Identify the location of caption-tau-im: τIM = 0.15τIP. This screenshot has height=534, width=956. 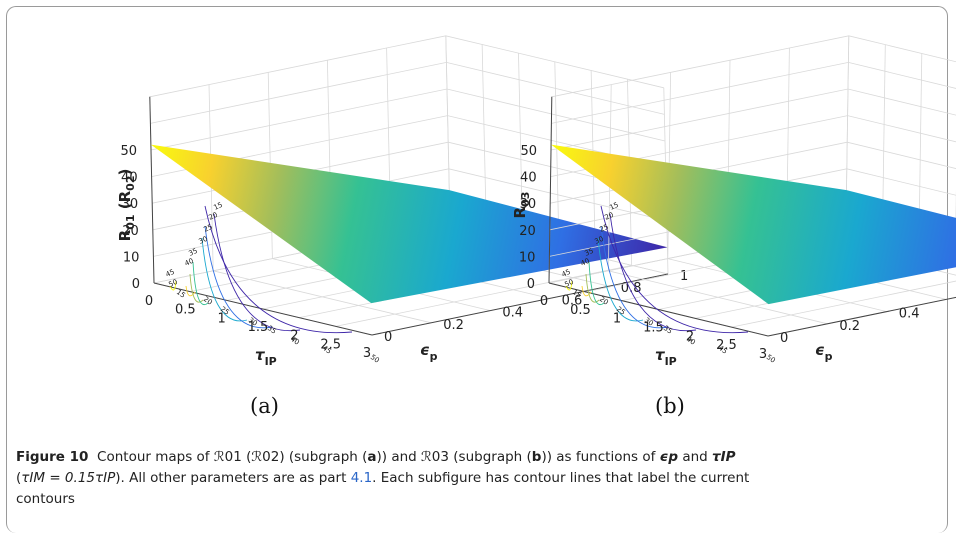
(68, 478).